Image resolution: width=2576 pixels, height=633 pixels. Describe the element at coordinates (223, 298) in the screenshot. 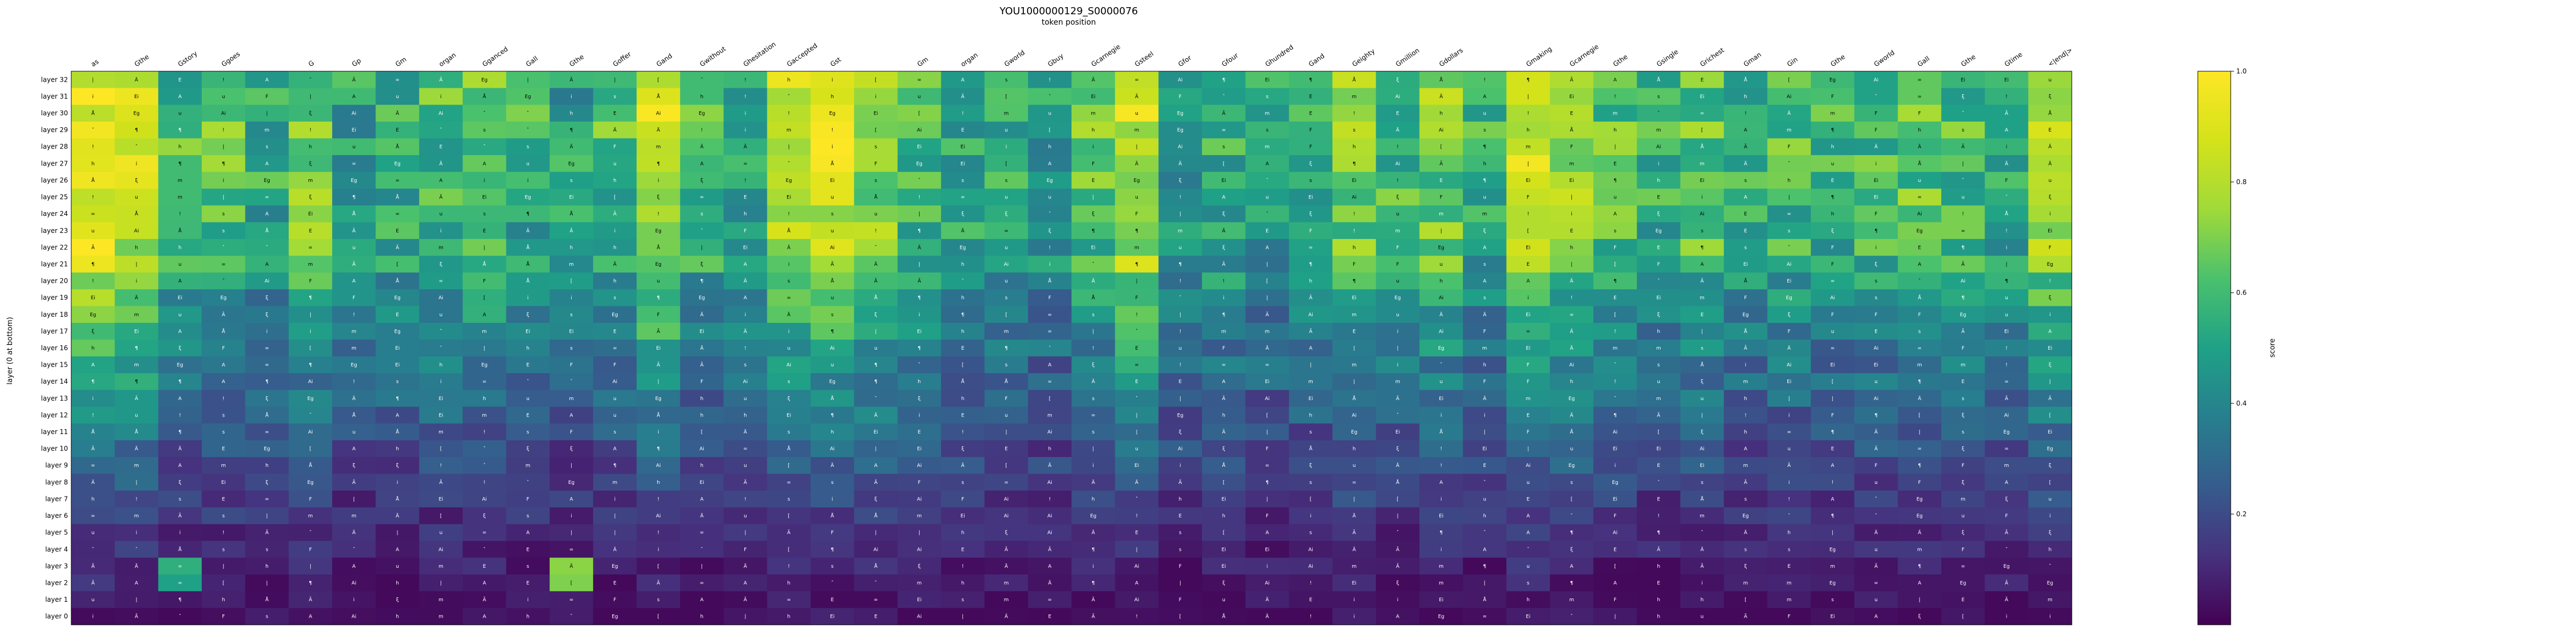

I see `cell-token-label: Eg` at that location.